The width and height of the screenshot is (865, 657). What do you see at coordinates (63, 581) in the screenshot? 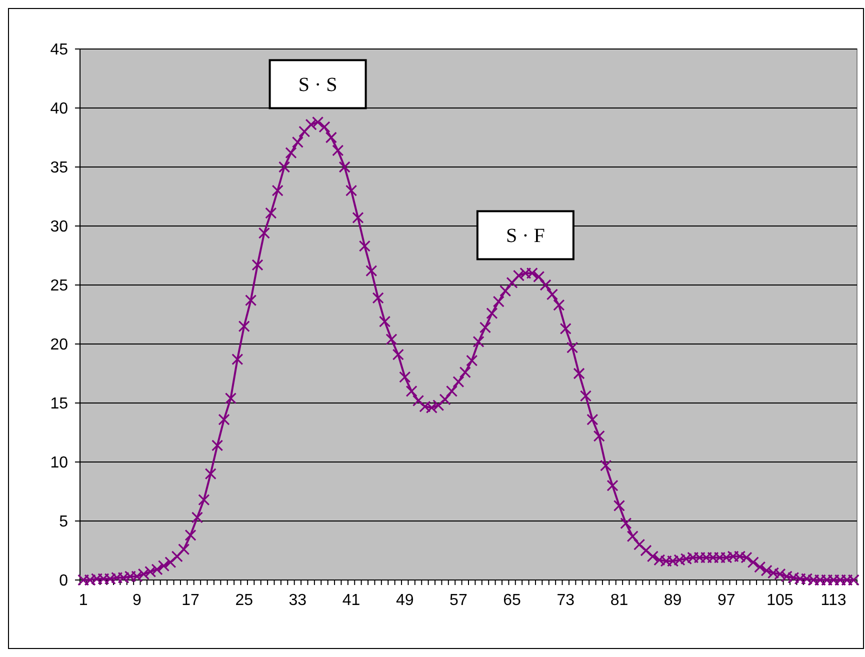
I see `y-tick-label: 0` at bounding box center [63, 581].